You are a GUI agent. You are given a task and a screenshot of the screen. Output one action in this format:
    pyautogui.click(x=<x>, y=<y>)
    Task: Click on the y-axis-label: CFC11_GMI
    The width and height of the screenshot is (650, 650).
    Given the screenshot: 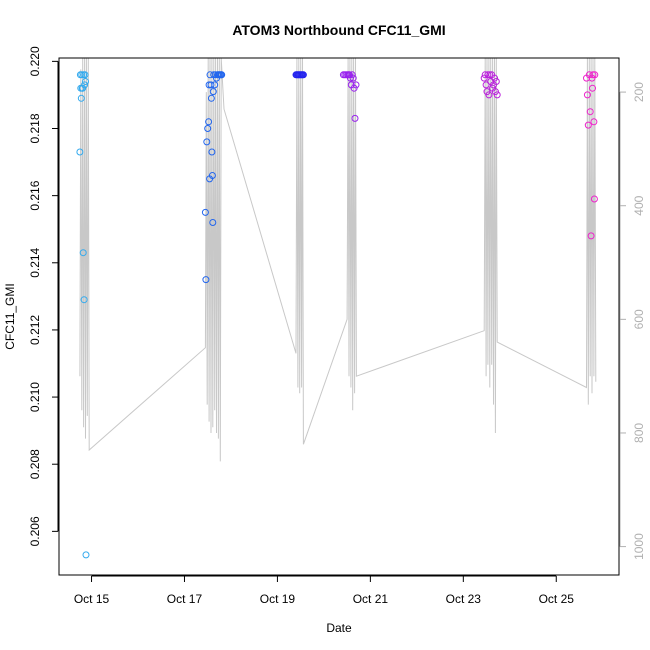 What is the action you would take?
    pyautogui.click(x=10, y=316)
    